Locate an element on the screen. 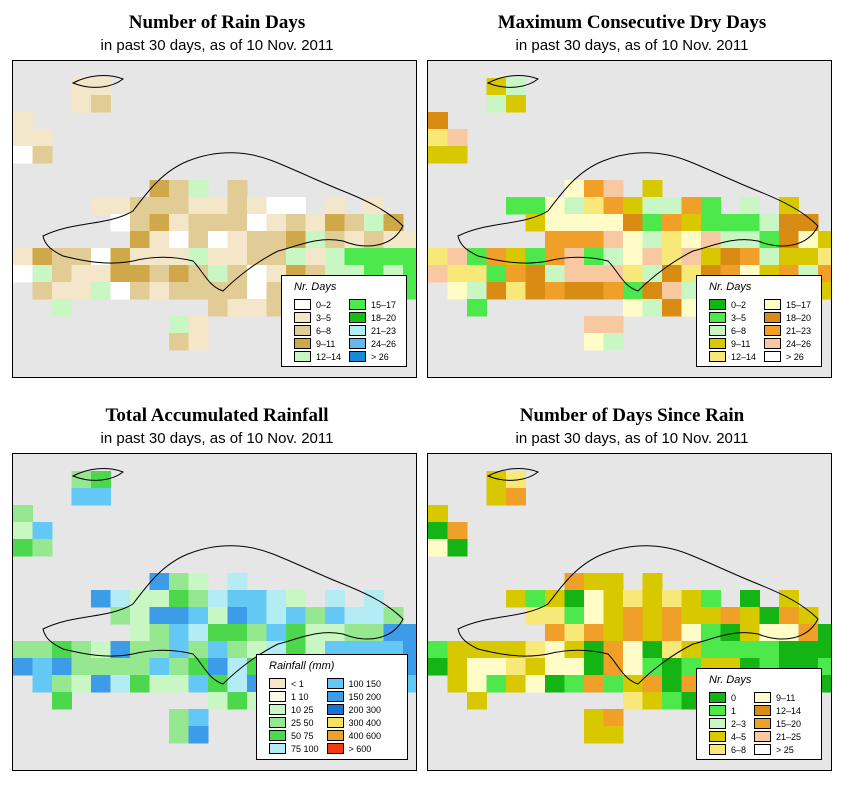  legend-label: > 26 is located at coordinates (795, 356).